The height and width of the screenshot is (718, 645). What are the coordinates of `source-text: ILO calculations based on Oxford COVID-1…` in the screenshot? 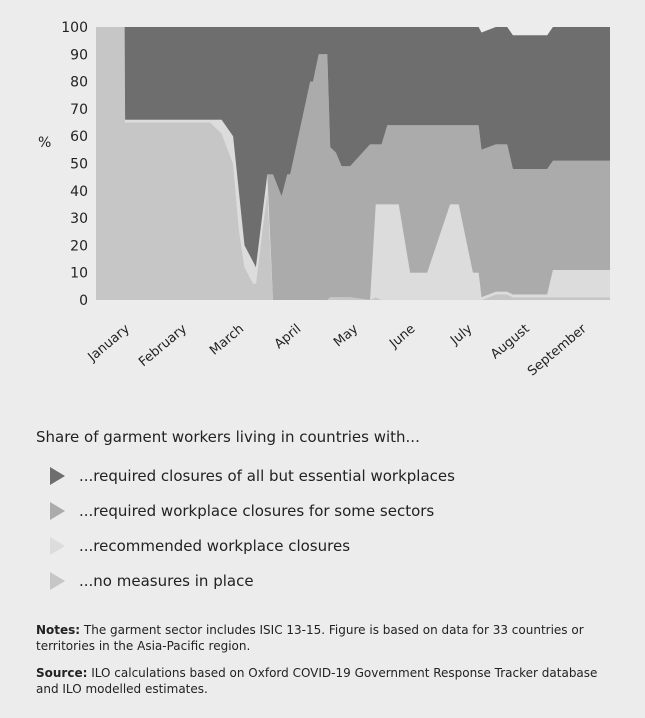 It's located at (317, 681).